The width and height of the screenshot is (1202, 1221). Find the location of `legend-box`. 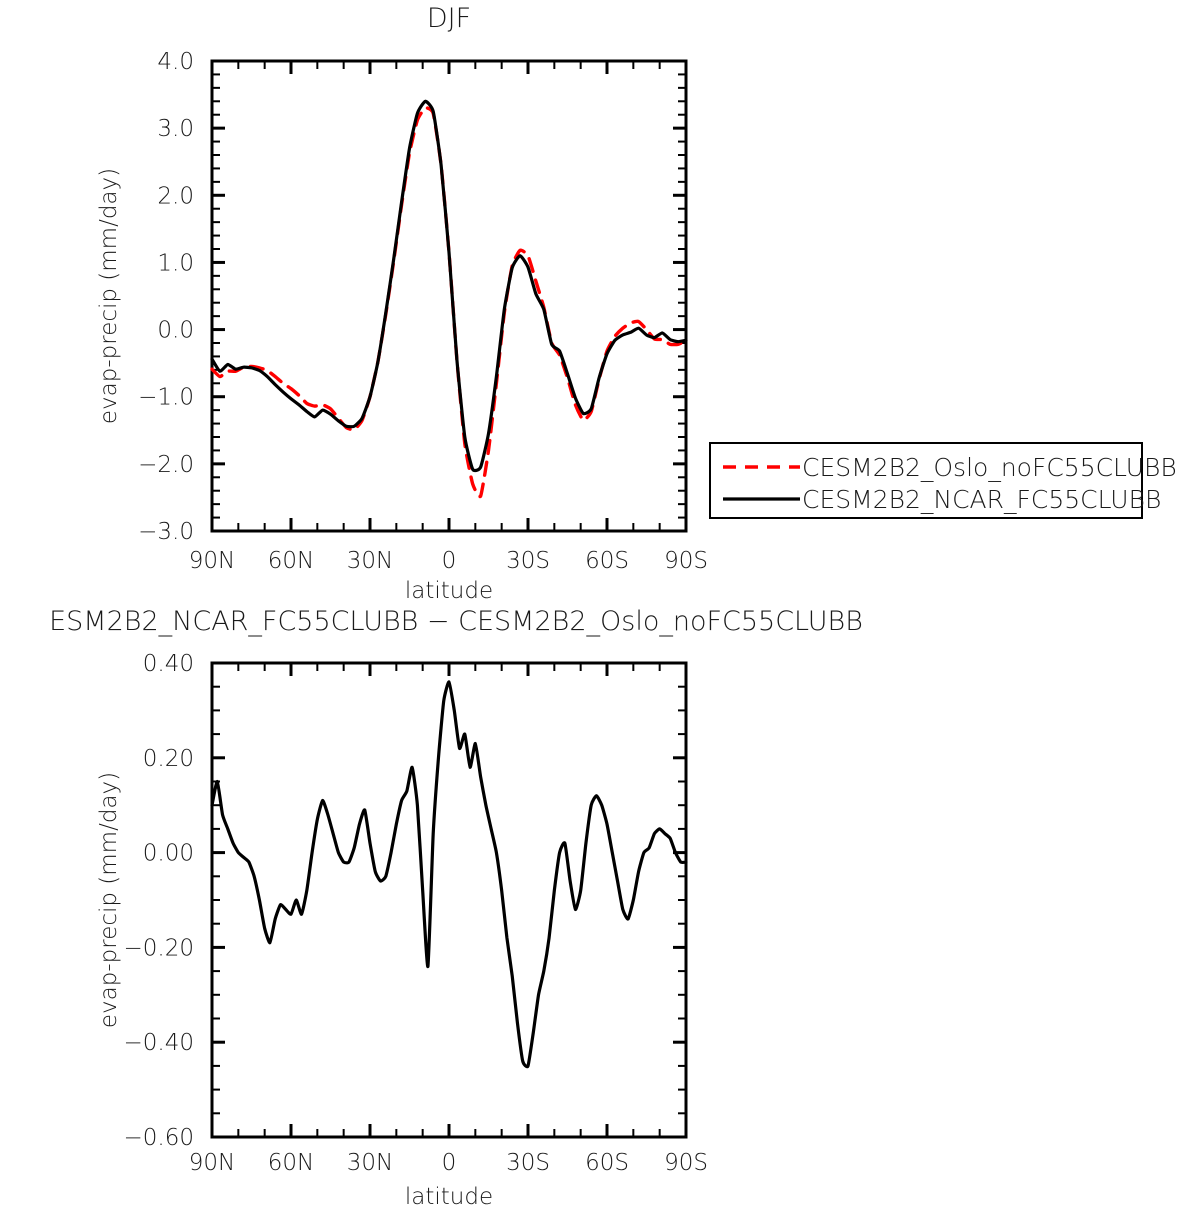

legend-box is located at coordinates (926, 480).